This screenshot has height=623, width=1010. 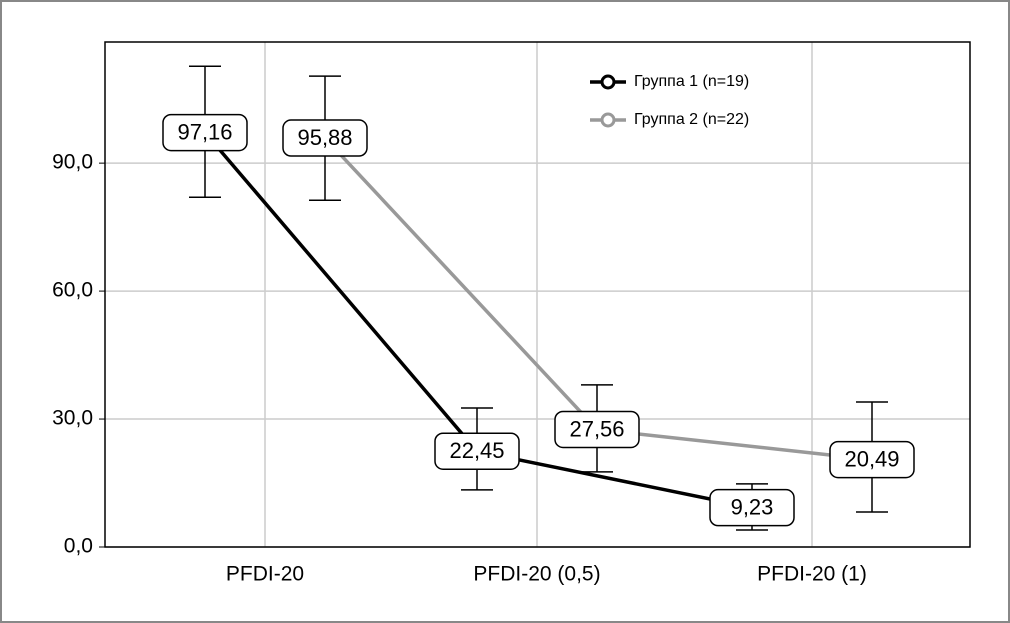 I want to click on value-label: 97,16, so click(x=204, y=131).